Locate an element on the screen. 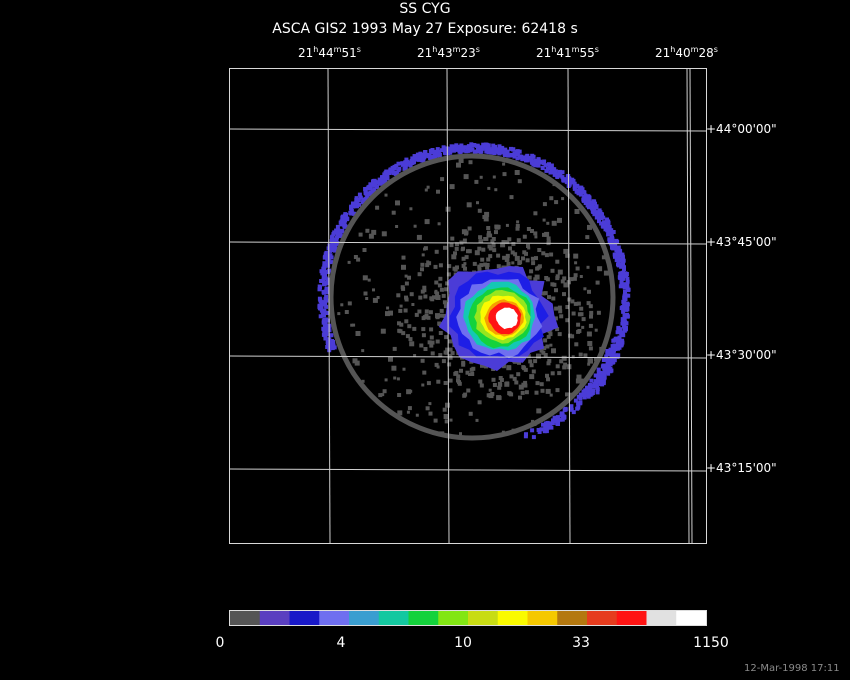  dec-grid-line is located at coordinates (467, 243).